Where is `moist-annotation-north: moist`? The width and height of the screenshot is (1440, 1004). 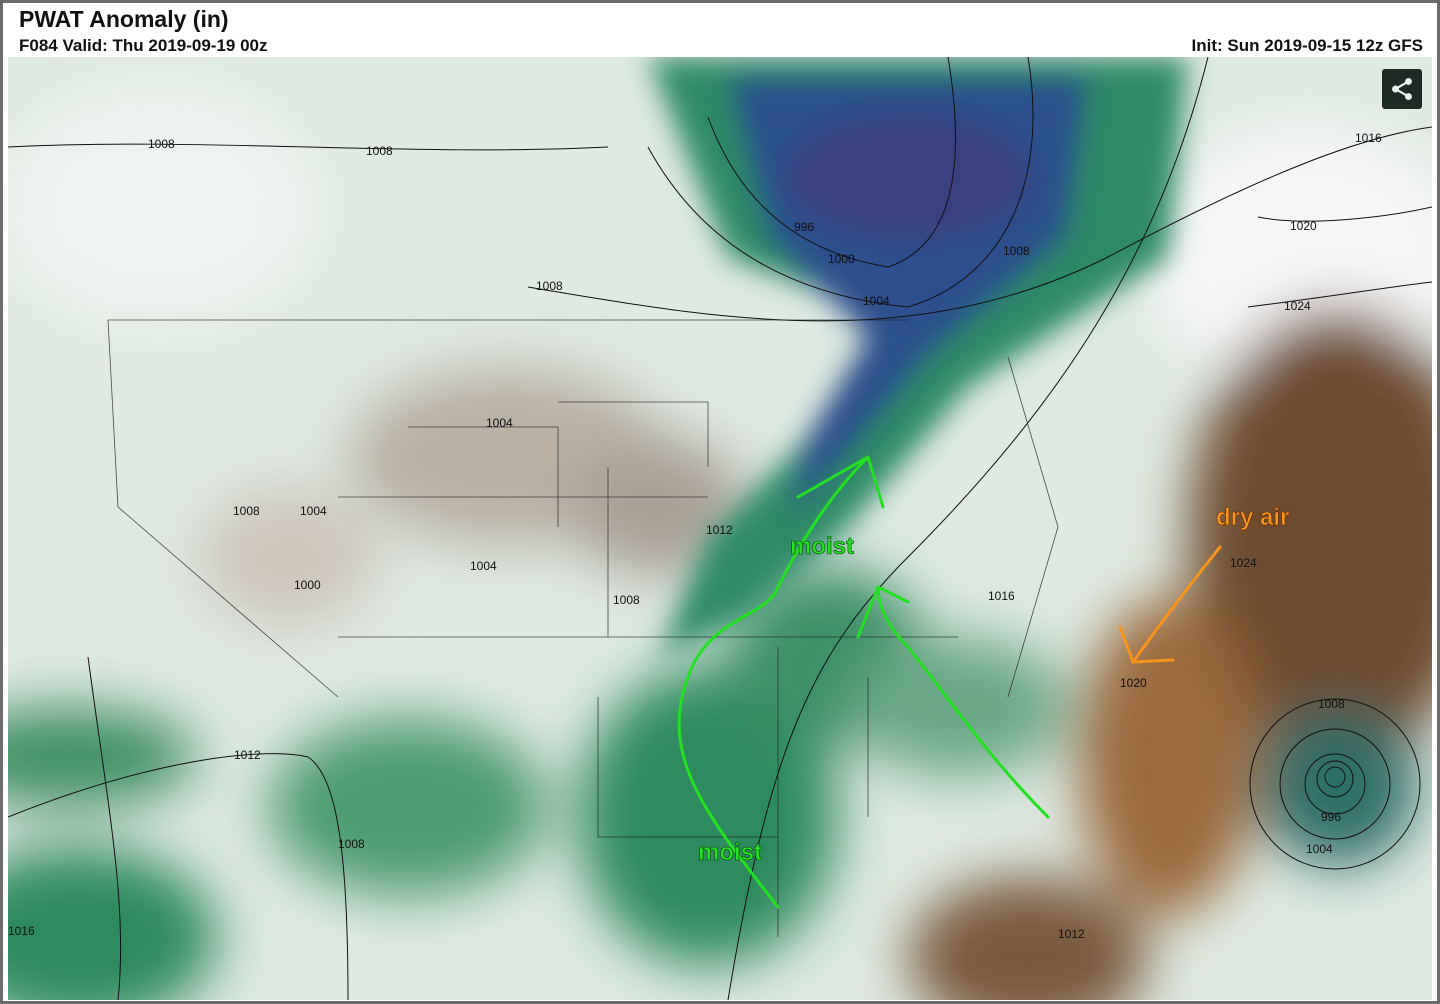
moist-annotation-north: moist is located at coordinates (822, 546).